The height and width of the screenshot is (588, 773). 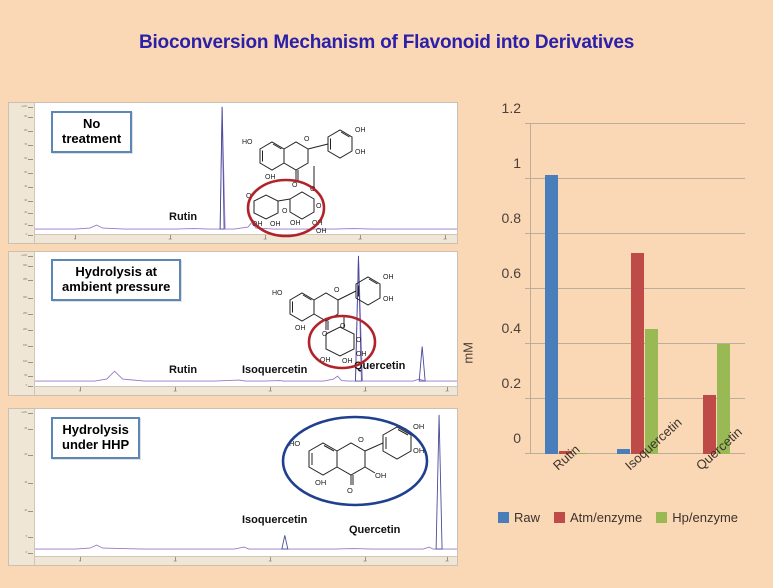 What do you see at coordinates (566, 452) in the screenshot?
I see `bar-atm-enzyme-rutin` at bounding box center [566, 452].